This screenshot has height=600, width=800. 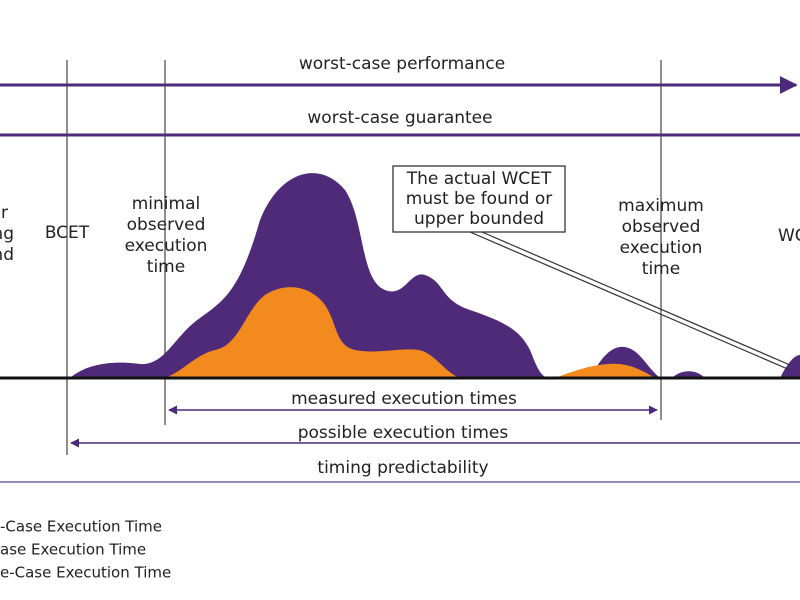 What do you see at coordinates (403, 433) in the screenshot?
I see `arrow-label: possible execution times` at bounding box center [403, 433].